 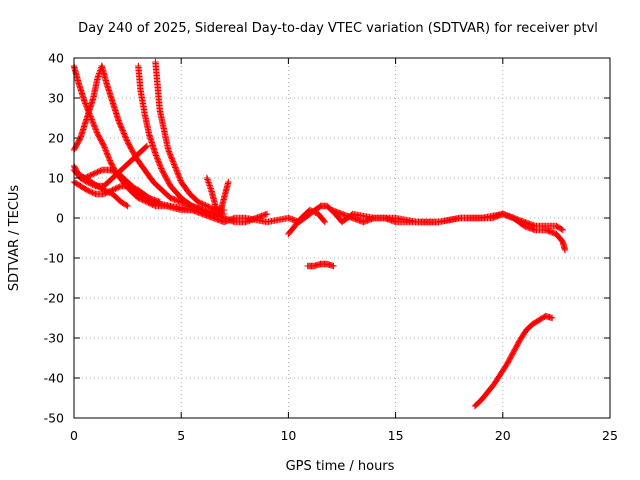 What do you see at coordinates (503, 435) in the screenshot?
I see `x-tick-label: 20` at bounding box center [503, 435].